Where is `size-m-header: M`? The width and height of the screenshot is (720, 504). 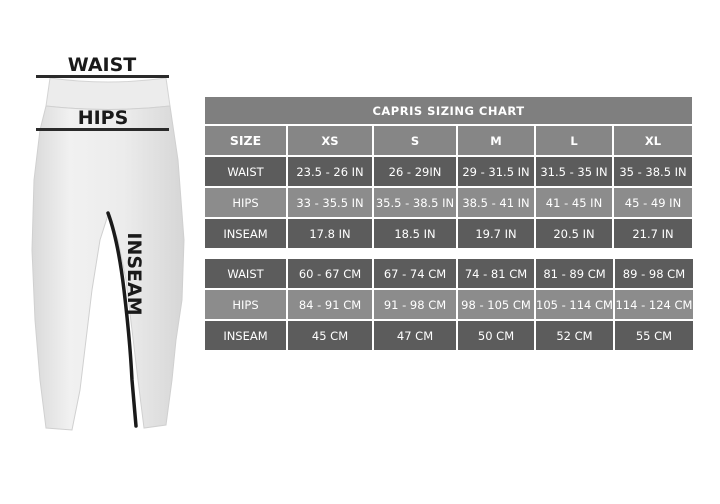
size-m-header: M is located at coordinates (497, 141).